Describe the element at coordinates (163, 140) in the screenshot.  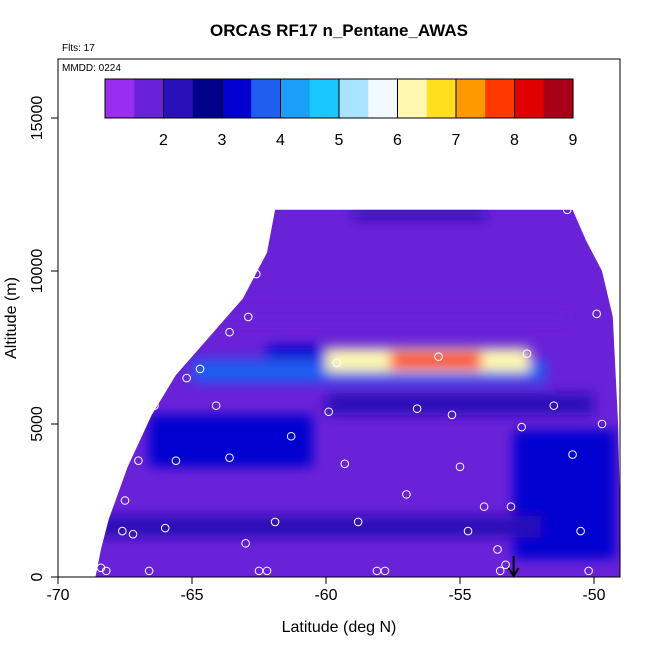
I see `colorbar-tick-label: 2` at that location.